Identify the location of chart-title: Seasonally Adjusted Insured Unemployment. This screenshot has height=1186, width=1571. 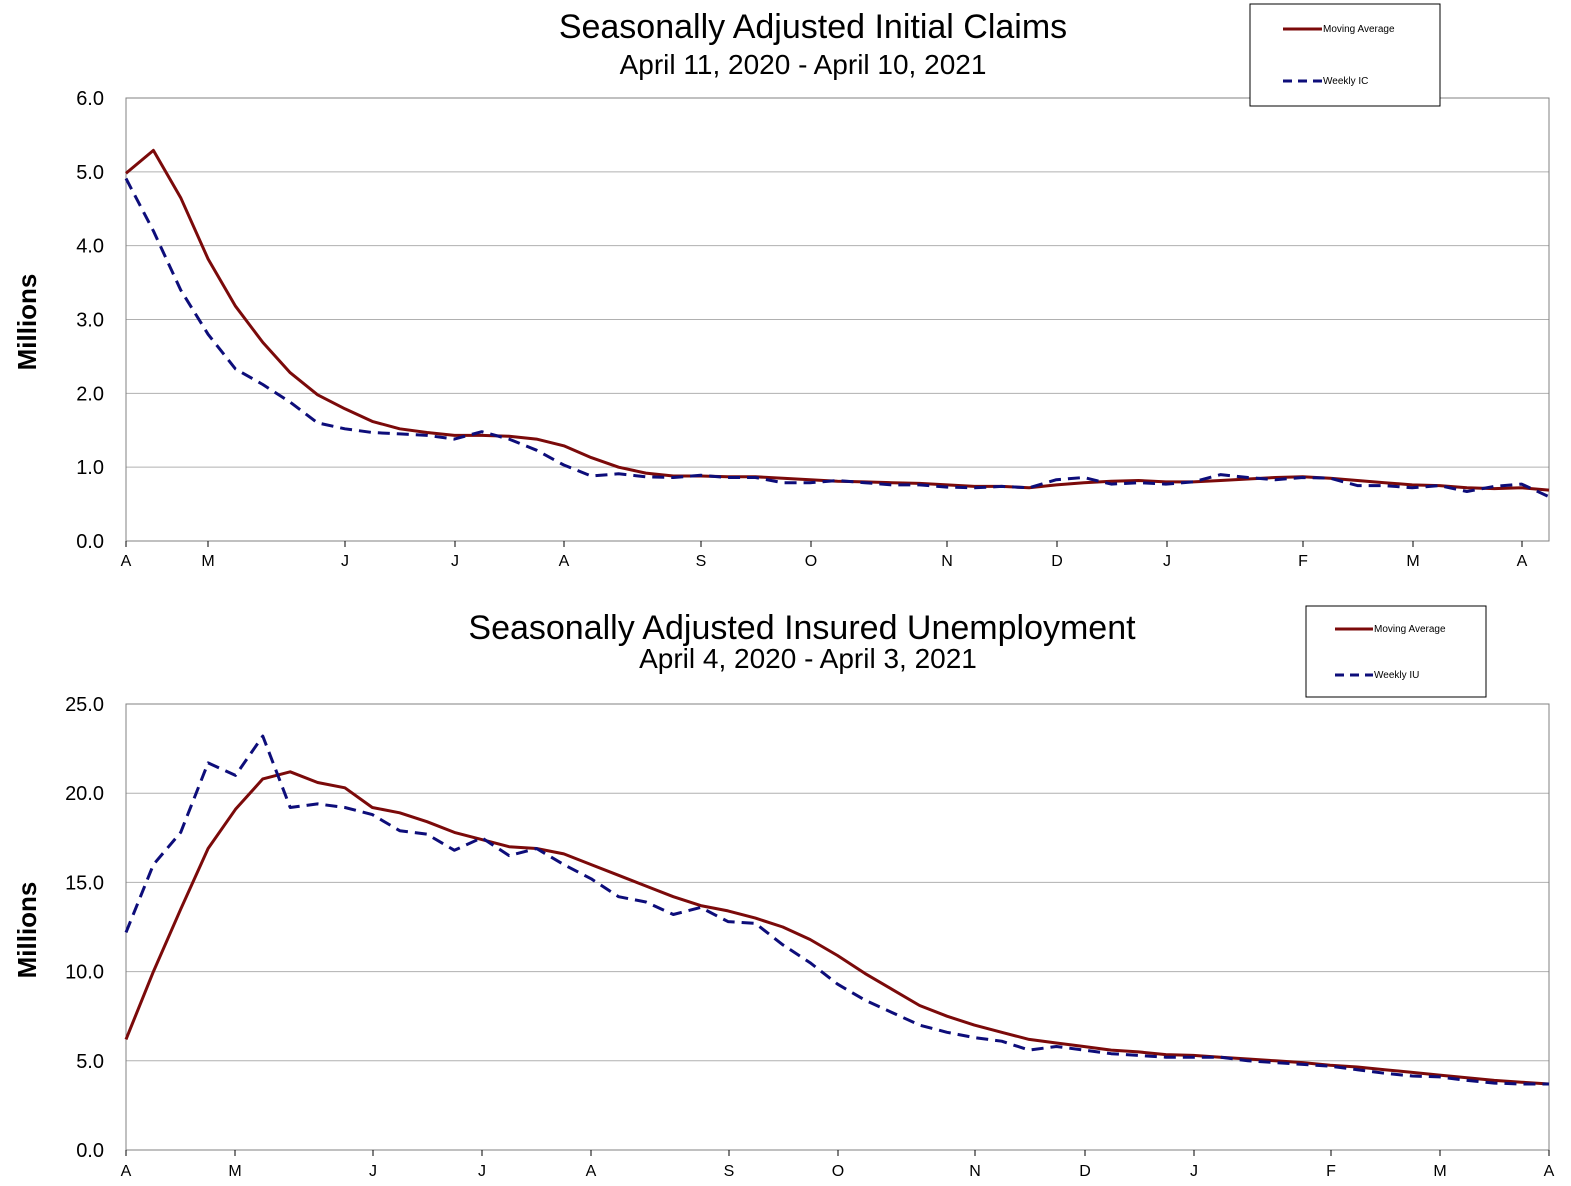
(802, 628).